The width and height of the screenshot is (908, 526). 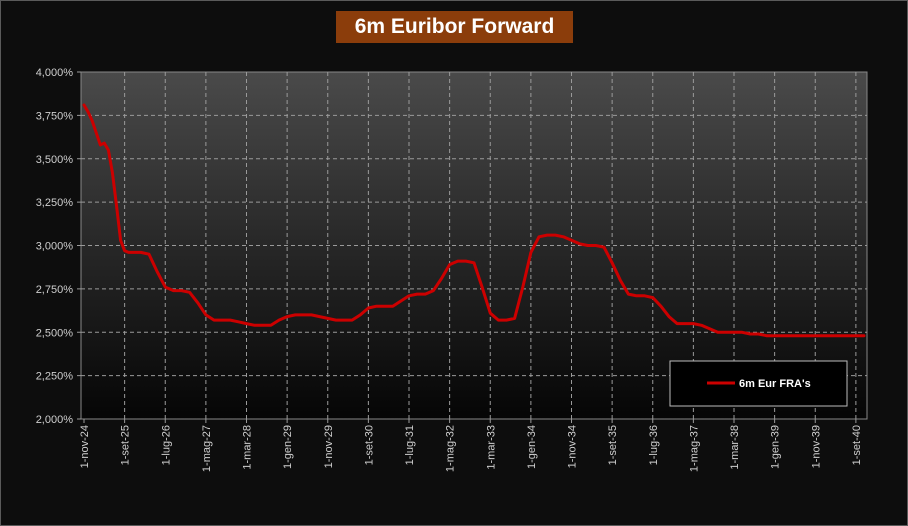 What do you see at coordinates (55, 73) in the screenshot?
I see `y-tick-label: 4,000%` at bounding box center [55, 73].